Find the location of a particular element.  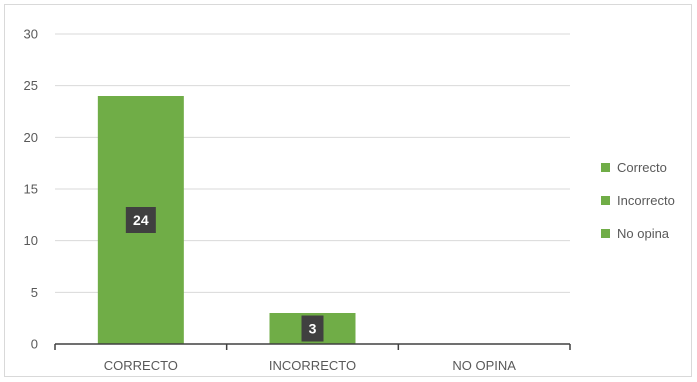

legend: Correcto Incorrecto No opina is located at coordinates (638, 200).